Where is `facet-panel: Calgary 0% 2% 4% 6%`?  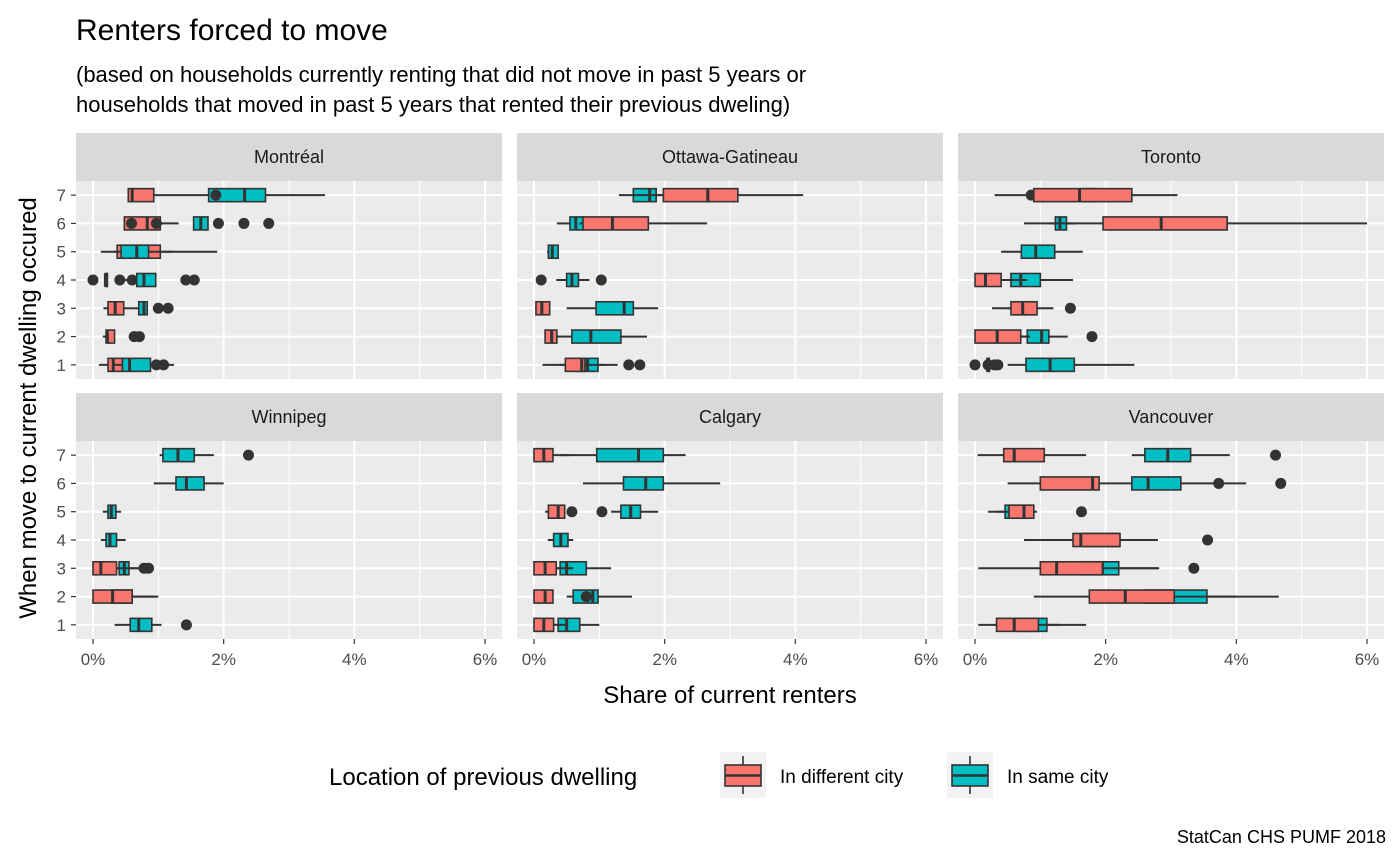
facet-panel: Calgary 0% 2% 4% 6% is located at coordinates (730, 531).